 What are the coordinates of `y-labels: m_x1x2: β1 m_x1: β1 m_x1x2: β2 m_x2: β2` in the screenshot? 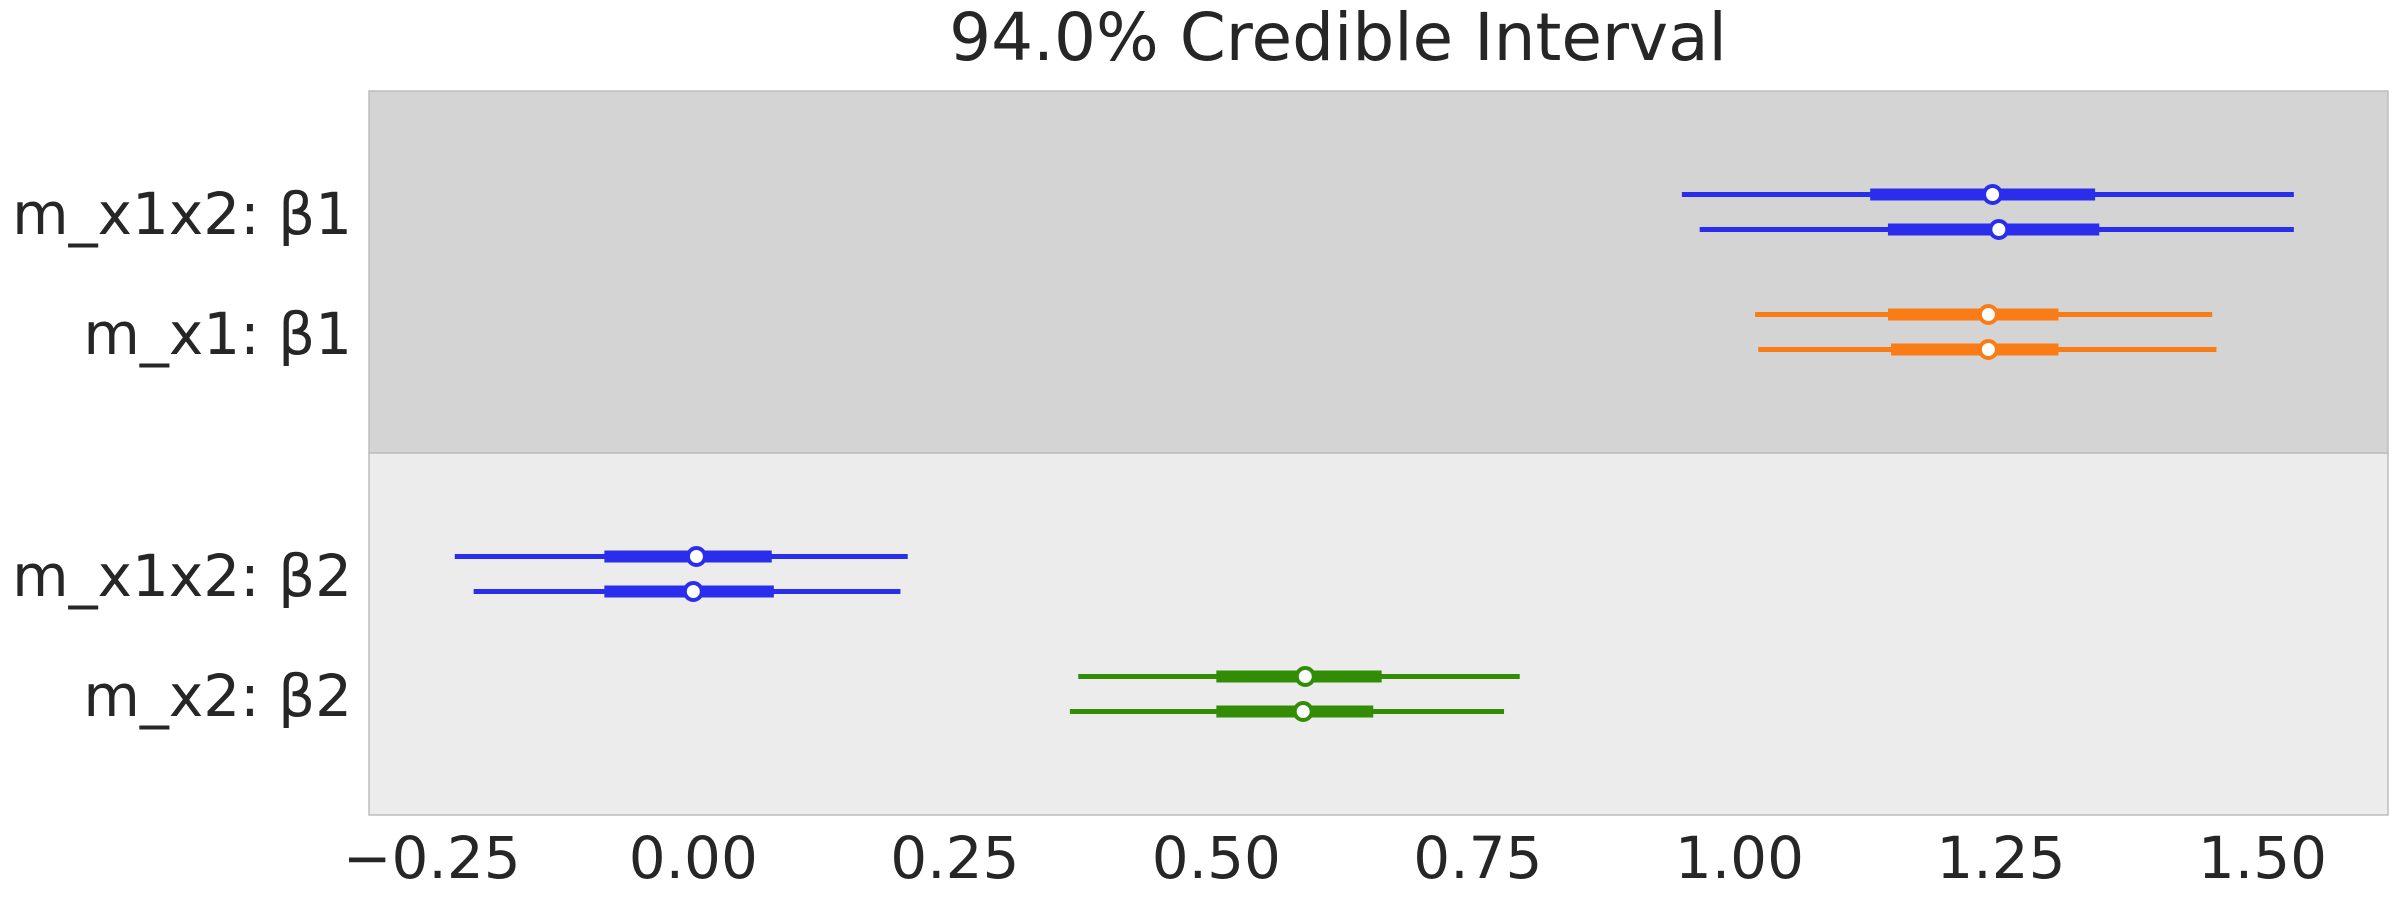 It's located at (182, 455).